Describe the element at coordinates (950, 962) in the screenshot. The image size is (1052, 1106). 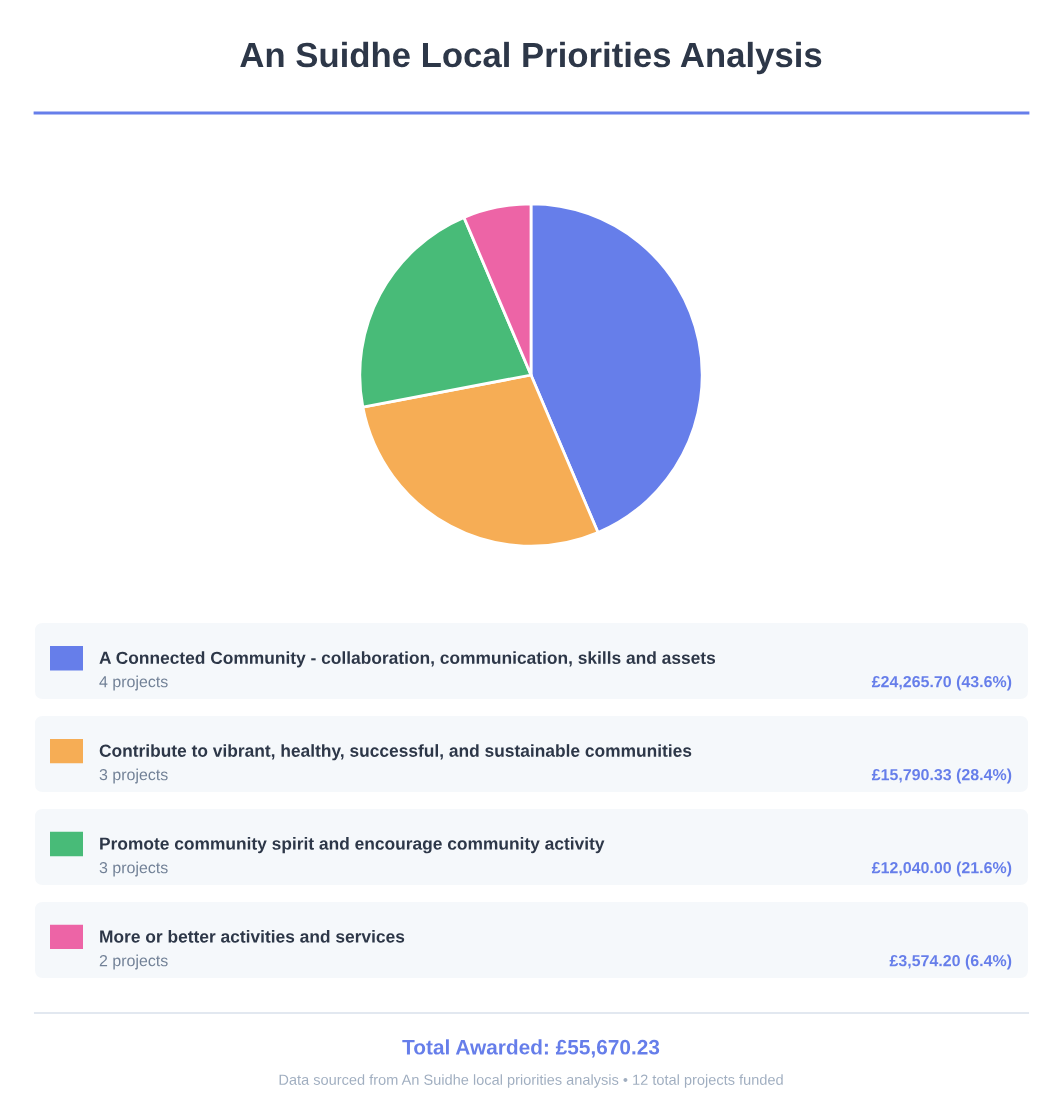
I see `text: £3,574.20 (6.4%)` at that location.